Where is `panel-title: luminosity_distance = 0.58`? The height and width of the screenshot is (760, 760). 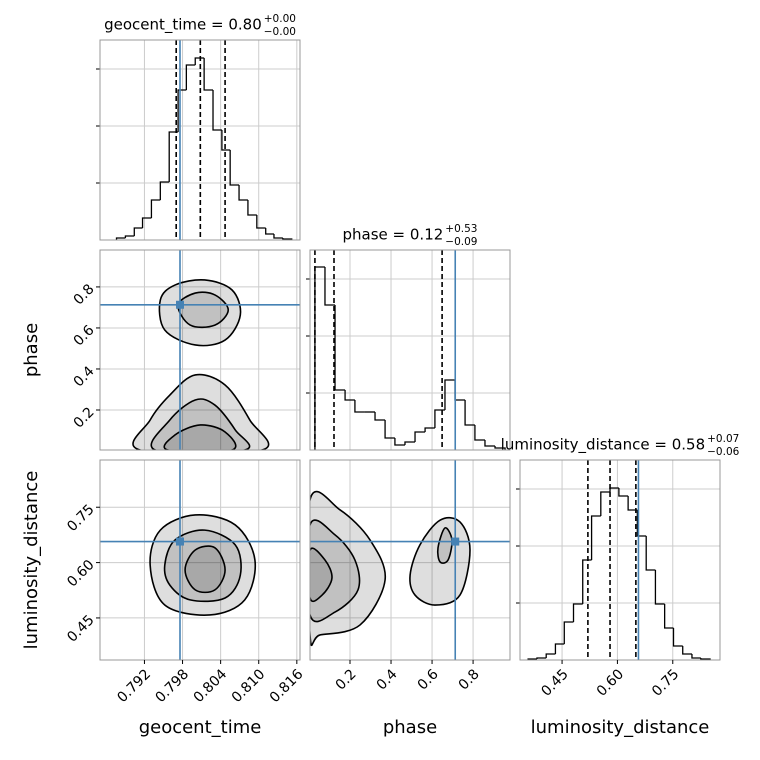
panel-title: luminosity_distance = 0.58 is located at coordinates (603, 445).